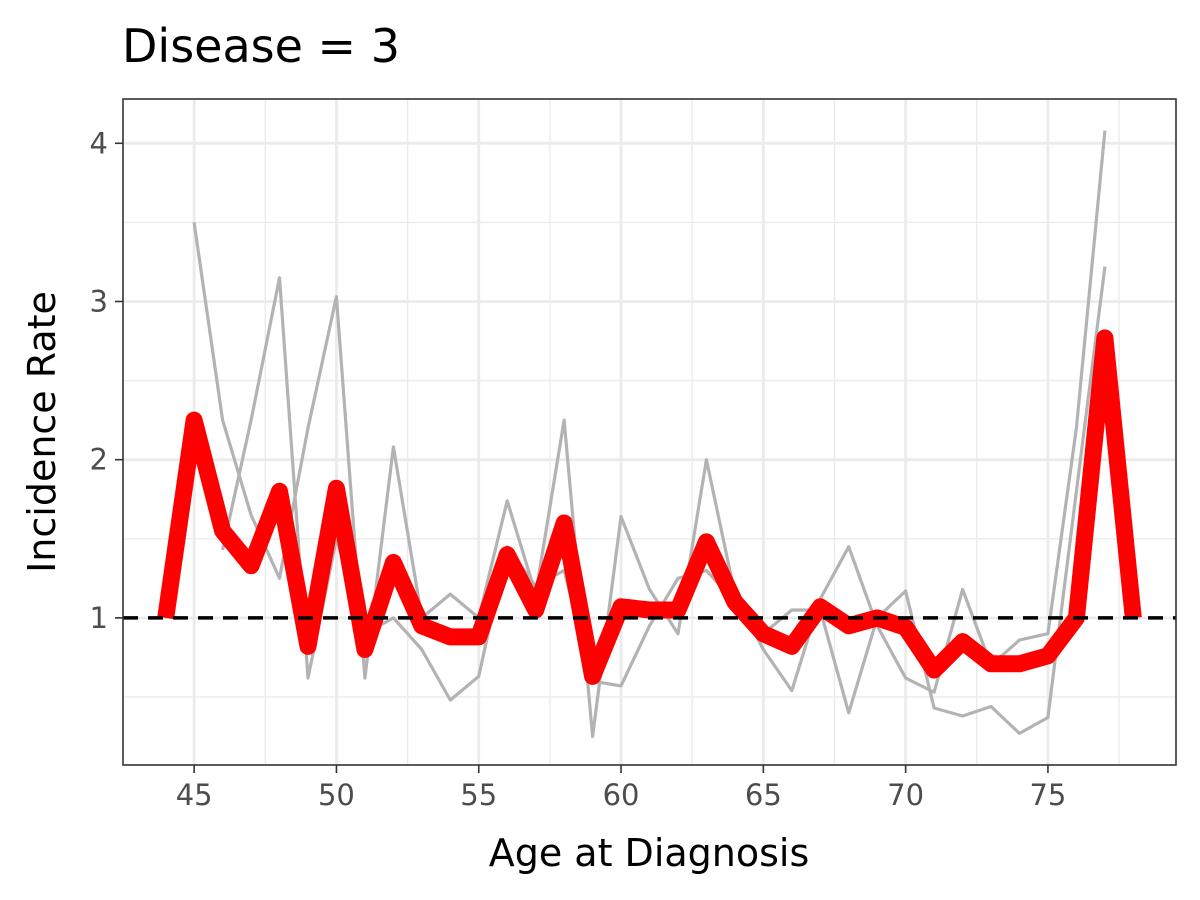 The width and height of the screenshot is (1200, 900). I want to click on x-tick-label: 70, so click(905, 795).